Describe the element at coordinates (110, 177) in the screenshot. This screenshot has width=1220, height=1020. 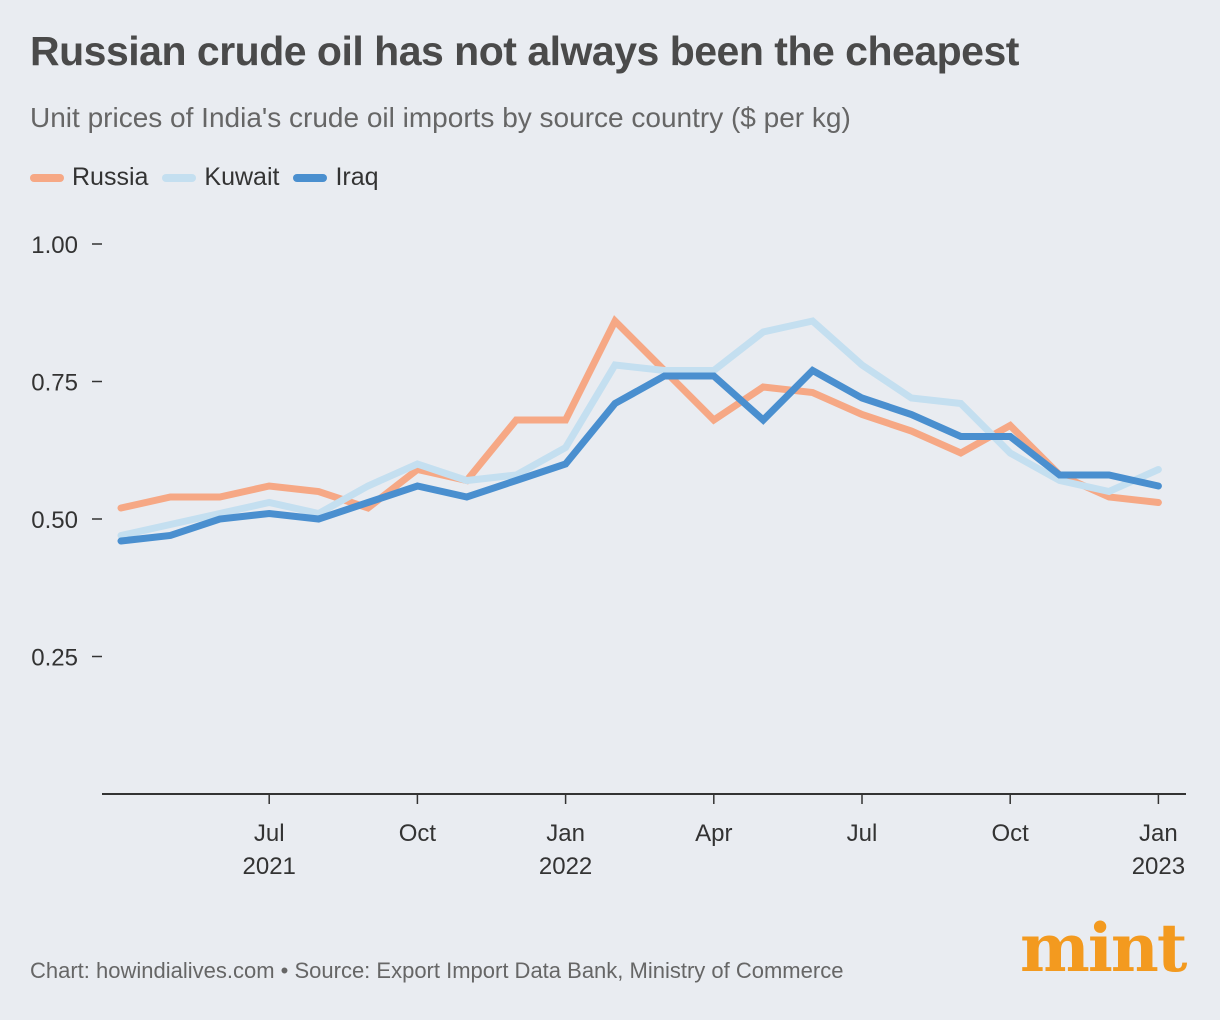
I see `legend-label-russia: Russia` at that location.